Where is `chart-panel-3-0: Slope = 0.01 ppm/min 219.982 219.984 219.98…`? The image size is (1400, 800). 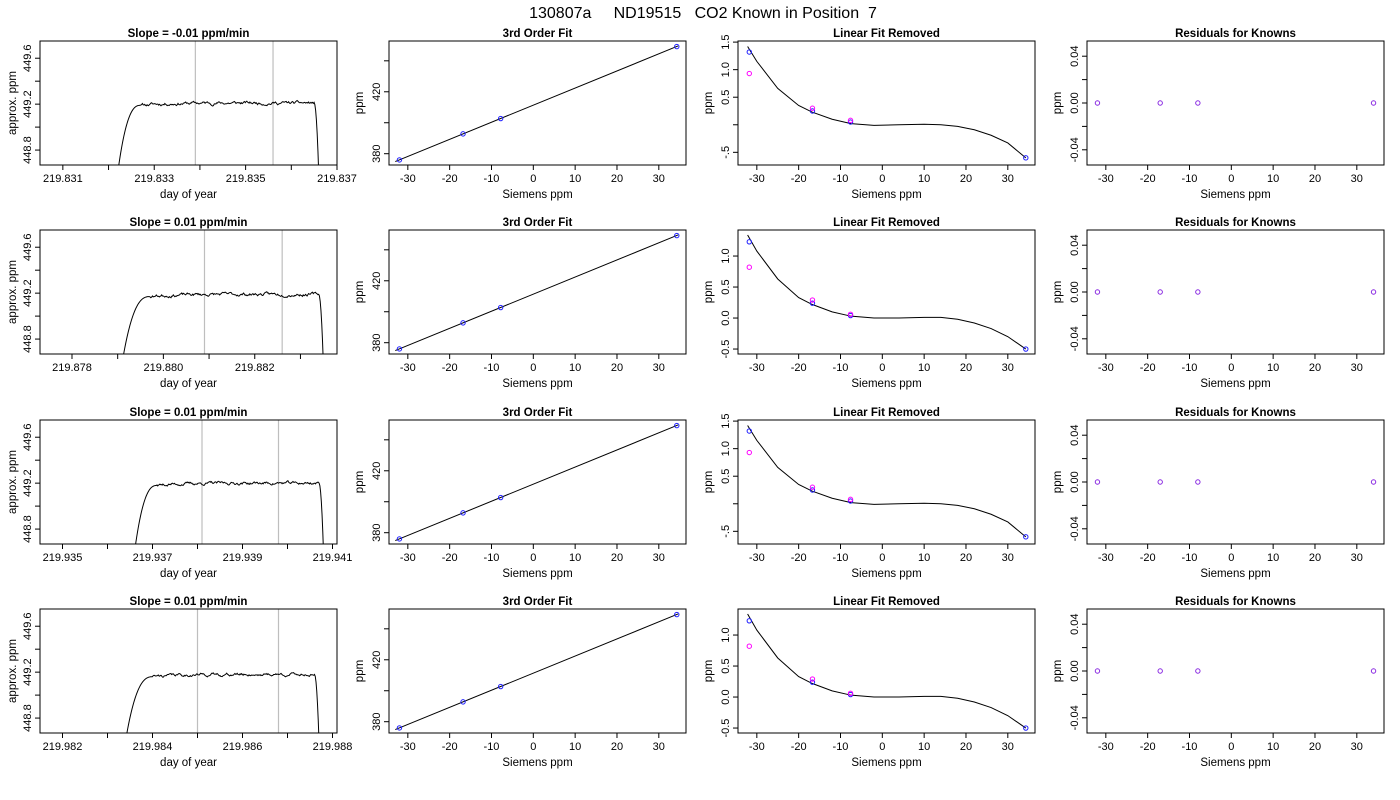
chart-panel-3-0: Slope = 0.01 ppm/min 219.982 219.984 219.98… is located at coordinates (179, 682).